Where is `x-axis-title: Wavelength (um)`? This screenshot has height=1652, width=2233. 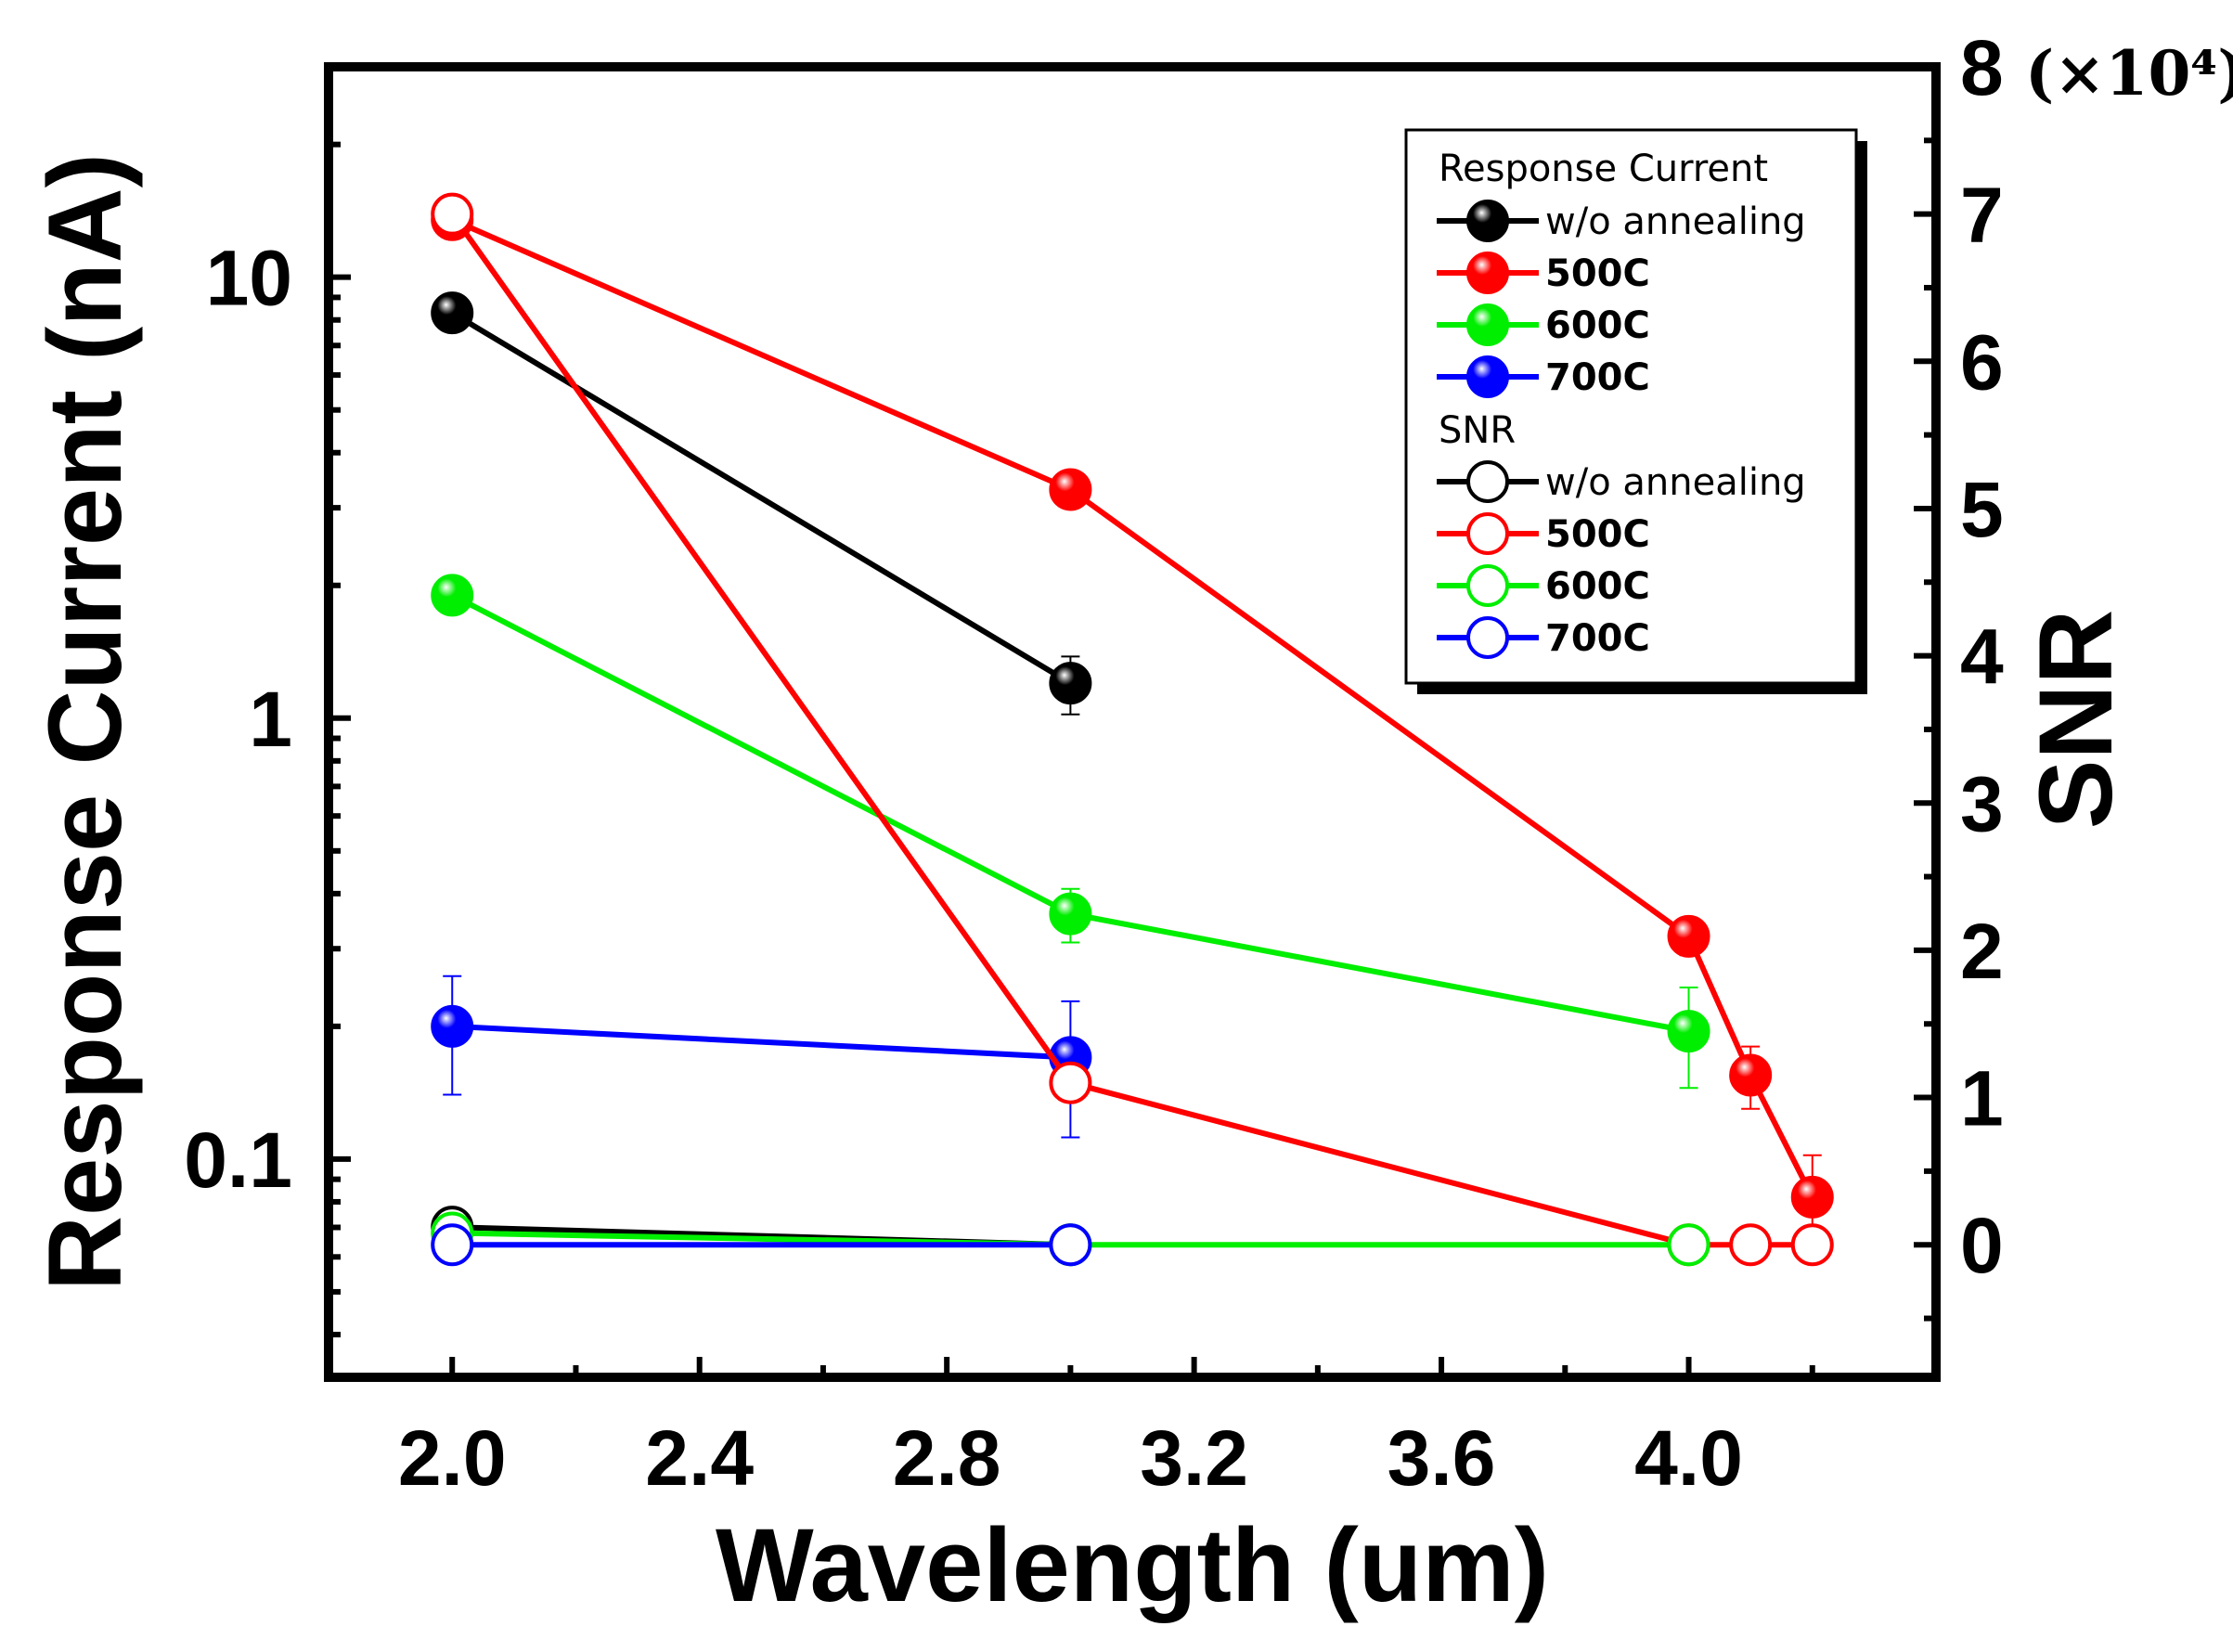 x-axis-title: Wavelength (um) is located at coordinates (1132, 1565).